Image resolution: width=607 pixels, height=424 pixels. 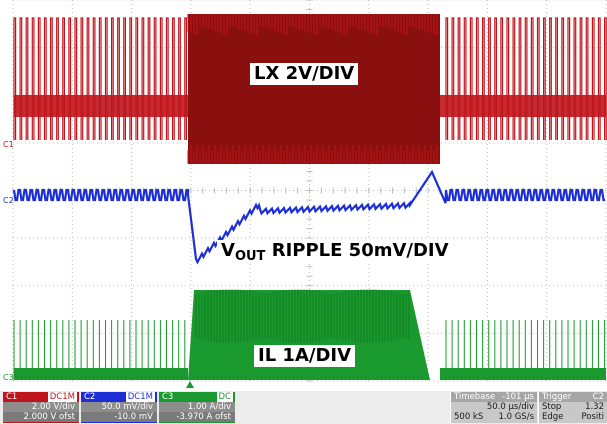 I want to click on channel-2-descriptor: C2 DC1M 50.0 mV/div -10.0 mV, so click(x=119, y=407).